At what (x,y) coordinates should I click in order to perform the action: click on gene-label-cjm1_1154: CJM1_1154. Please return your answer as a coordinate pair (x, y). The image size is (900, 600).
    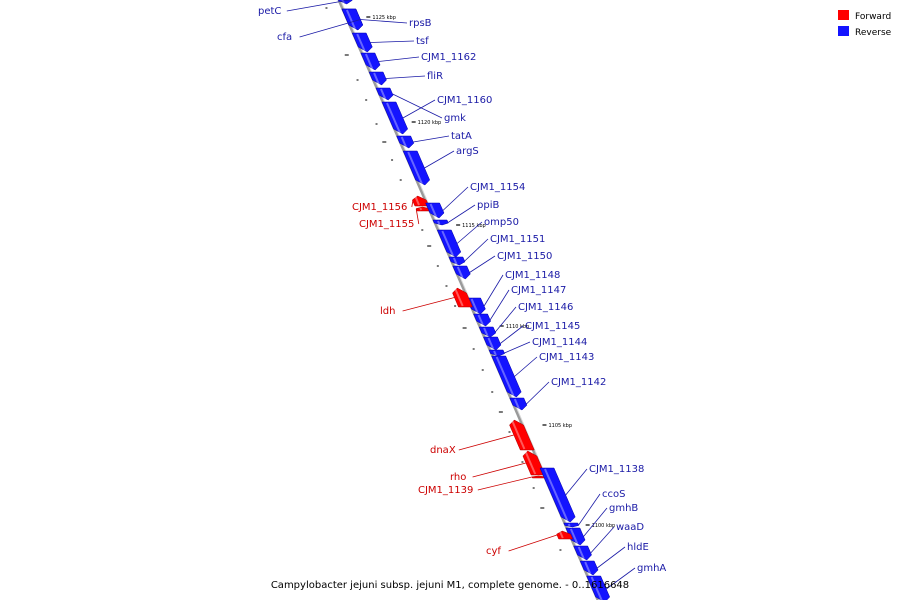
    Looking at the image, I should click on (497, 187).